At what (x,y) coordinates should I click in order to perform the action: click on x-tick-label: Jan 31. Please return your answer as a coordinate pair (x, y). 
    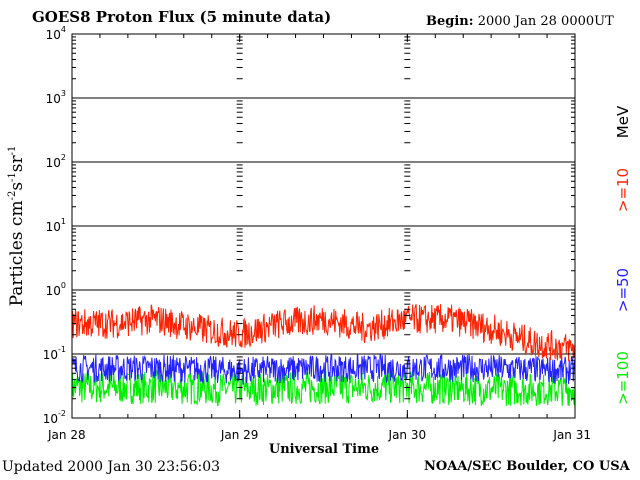
    Looking at the image, I should click on (571, 435).